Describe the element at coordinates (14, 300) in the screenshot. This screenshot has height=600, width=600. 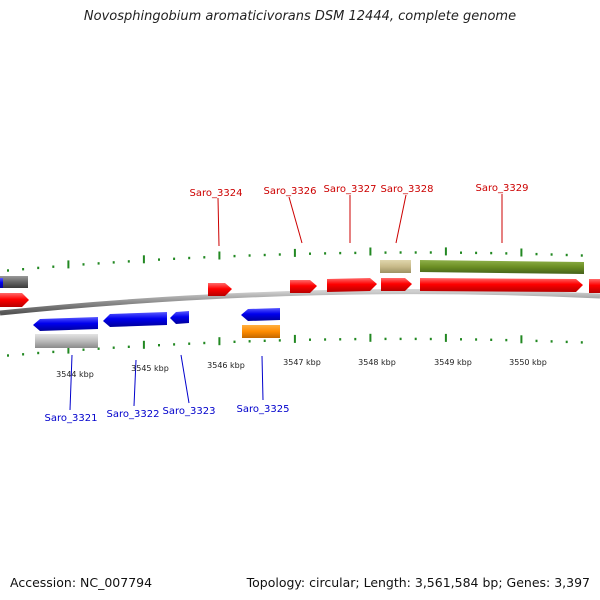
I see `gene-arrow-left-edge-red` at that location.